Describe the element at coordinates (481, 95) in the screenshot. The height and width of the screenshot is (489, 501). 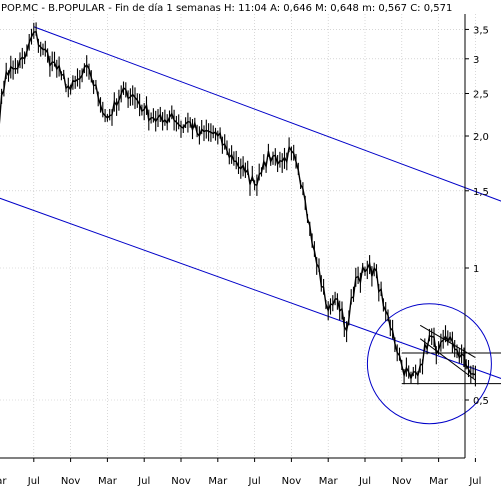
I see `y-tick-label: 2,5` at that location.